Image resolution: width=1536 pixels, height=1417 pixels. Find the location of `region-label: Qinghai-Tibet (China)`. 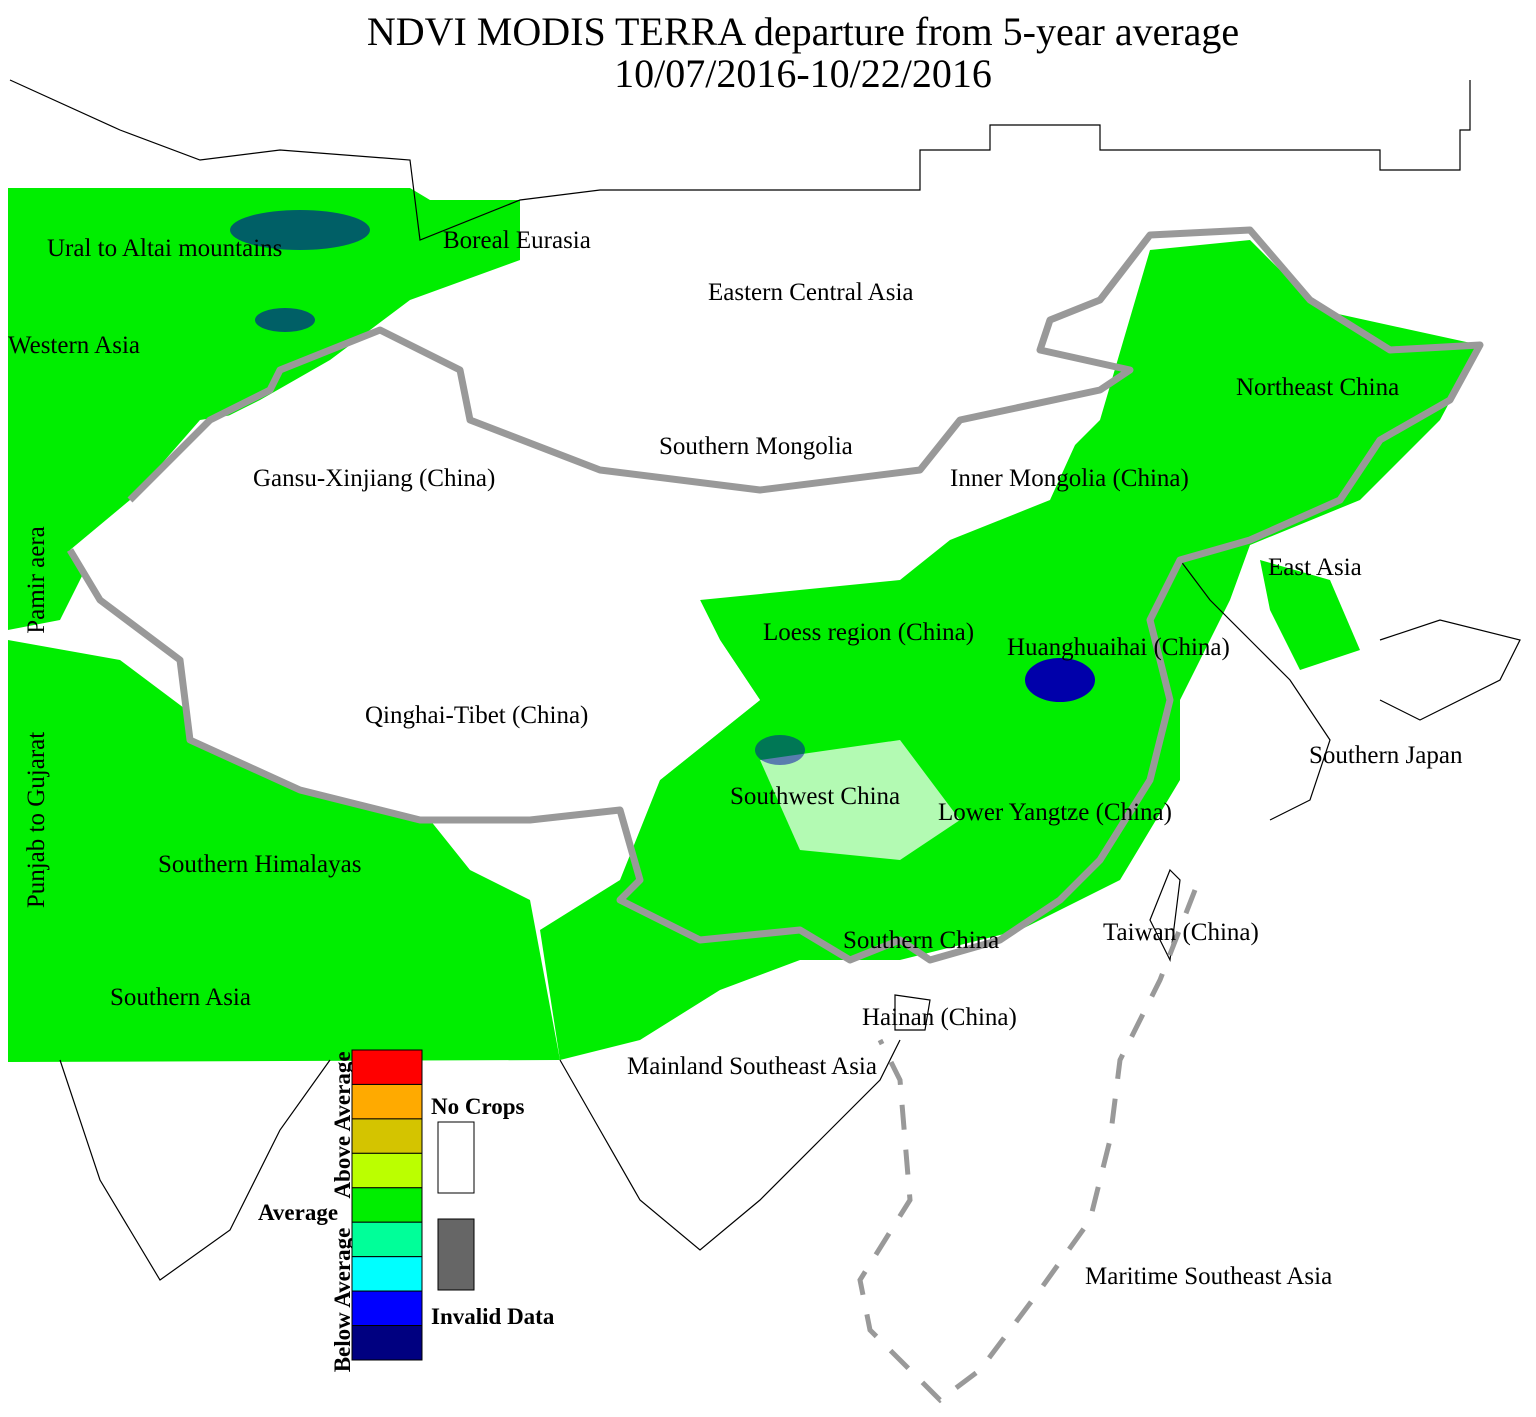

region-label: Qinghai-Tibet (China) is located at coordinates (476, 715).